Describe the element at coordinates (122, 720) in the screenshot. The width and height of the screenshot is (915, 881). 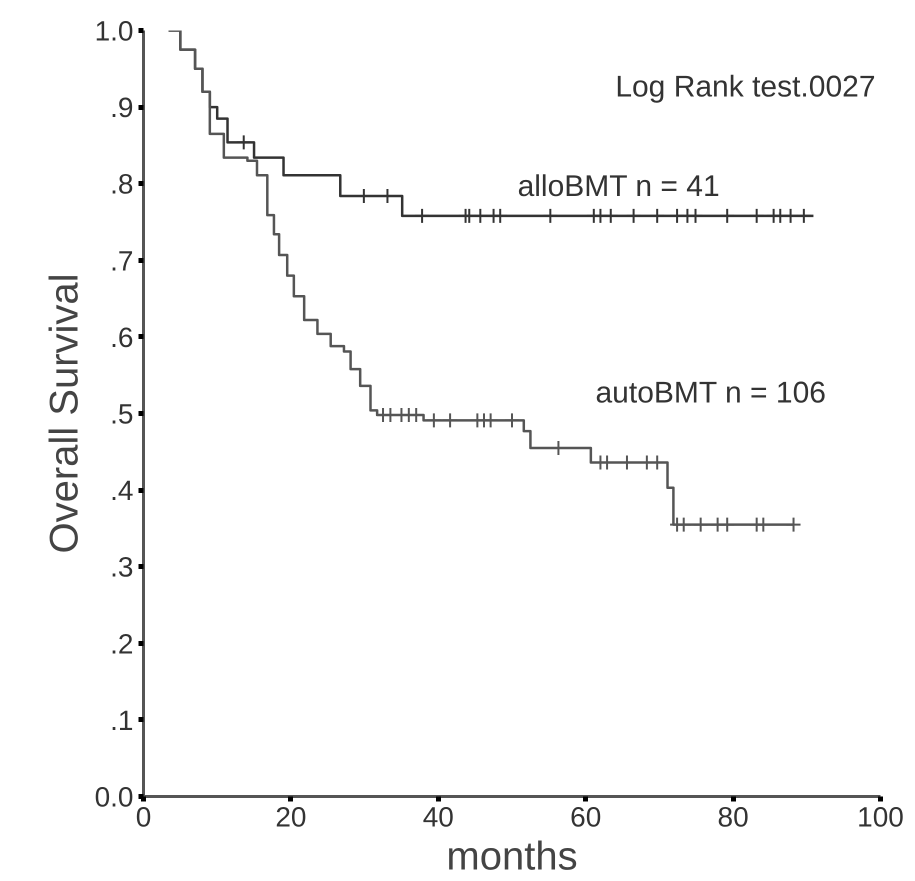
I see `y-tick-label: .1` at that location.